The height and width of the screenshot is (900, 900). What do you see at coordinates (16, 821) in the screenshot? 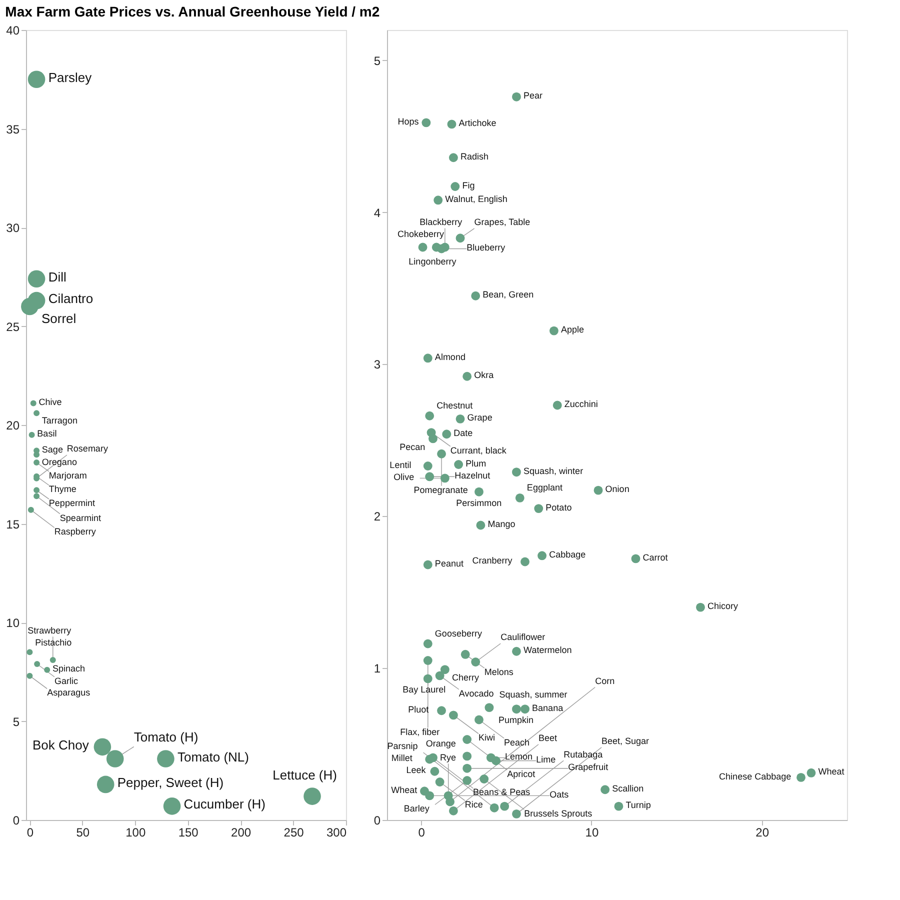
I see `y-tick-label: 0` at bounding box center [16, 821].